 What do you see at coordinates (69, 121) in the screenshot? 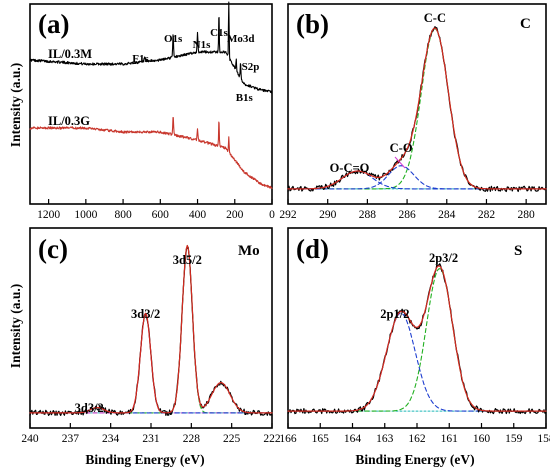
I see `series-label-il03g: IL/0.3G` at bounding box center [69, 121].